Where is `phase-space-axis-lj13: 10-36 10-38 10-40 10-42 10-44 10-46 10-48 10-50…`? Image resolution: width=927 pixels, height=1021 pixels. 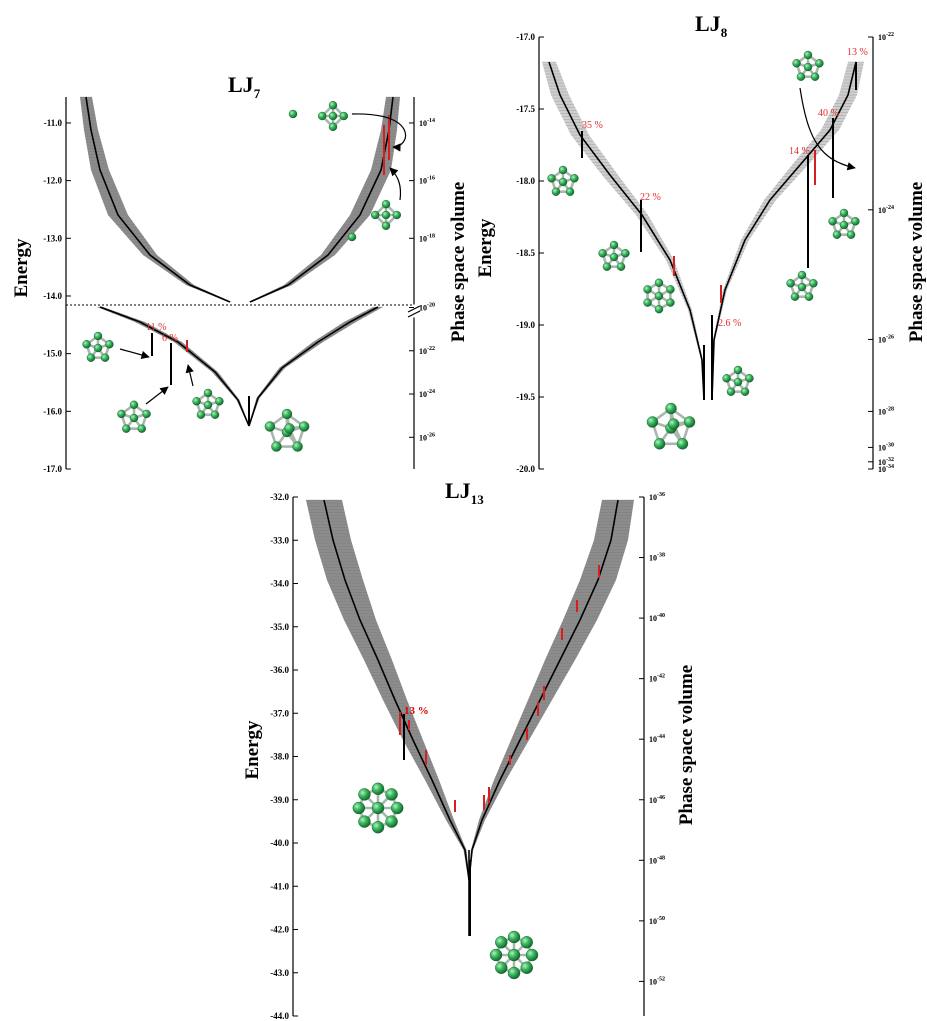
phase-space-axis-lj13: 10-36 10-38 10-40 10-42 10-44 10-46 10-48 10-50… is located at coordinates (652, 754).